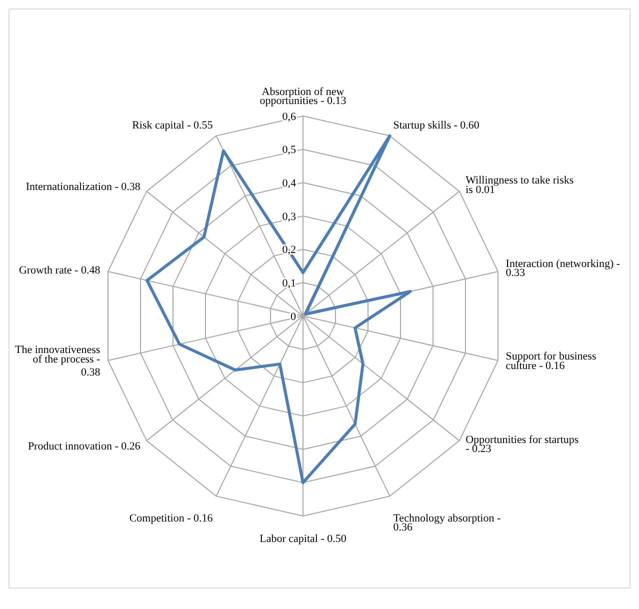  I want to click on spoke-label: Internationalization - 0.38, so click(83, 187).